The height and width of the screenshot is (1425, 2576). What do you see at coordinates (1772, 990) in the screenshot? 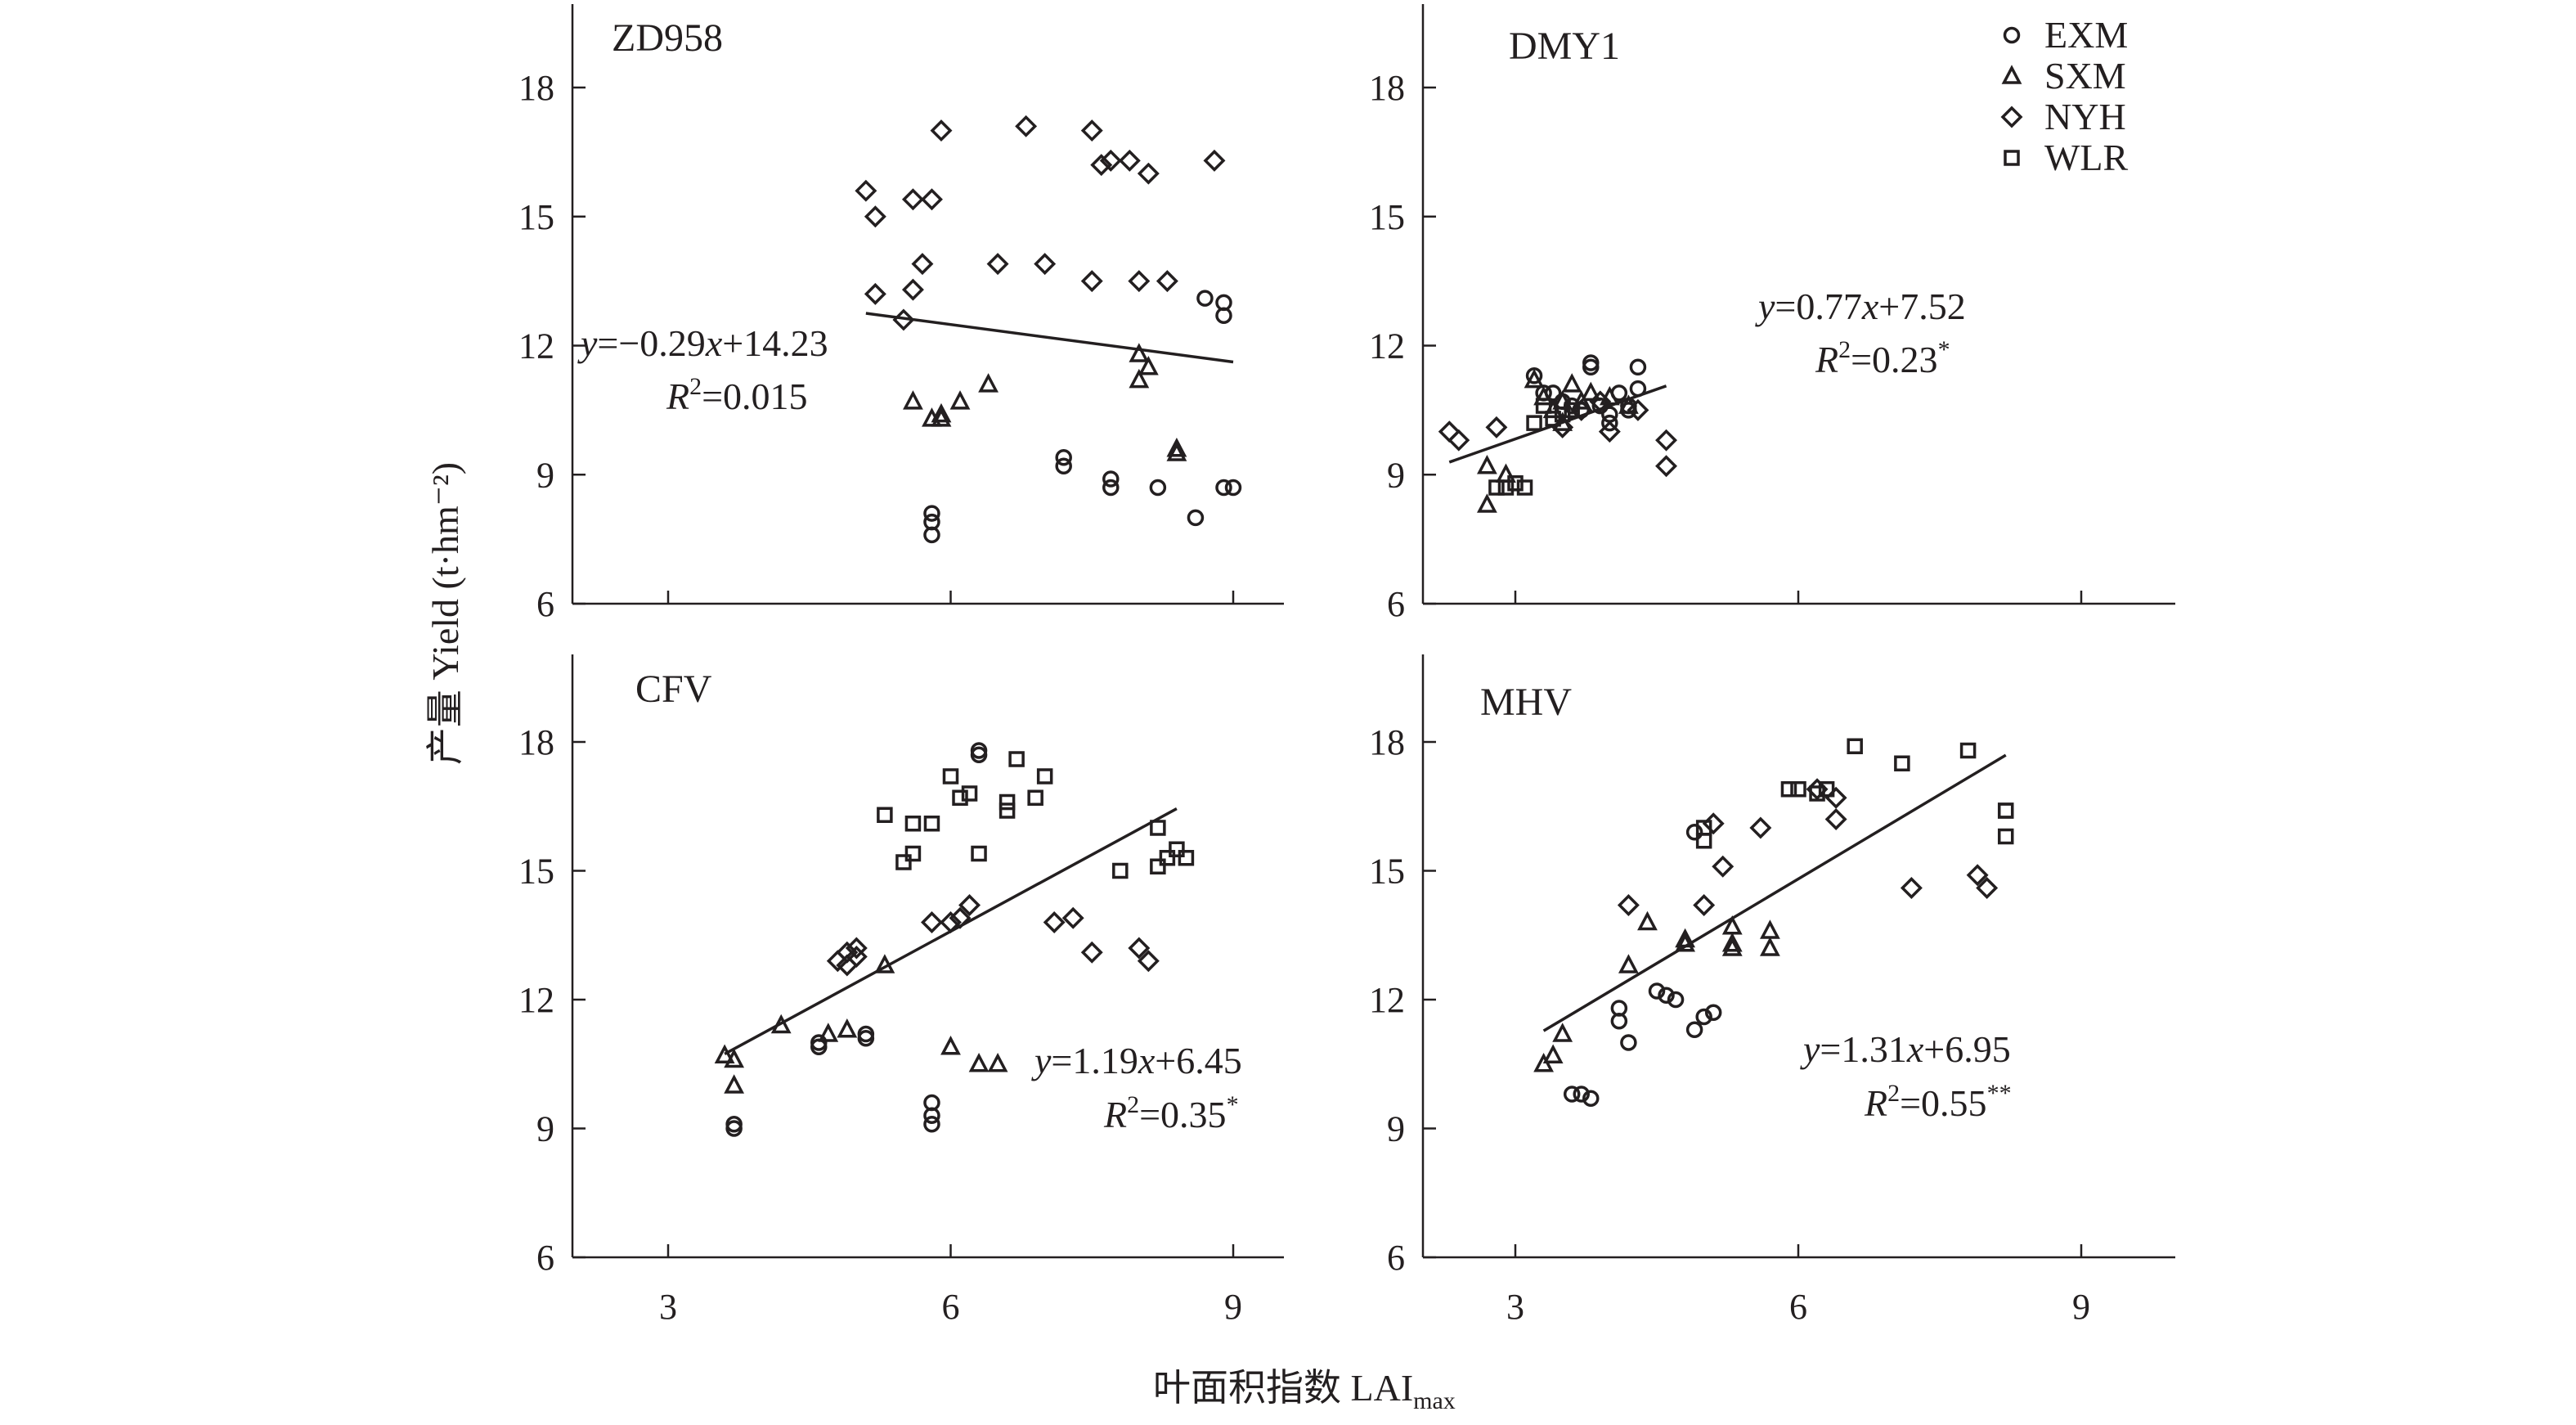
I see `panel-mhv: 6 9 12 15 18 3 6 9 MHV y=1.31x+6.95 R2=0.55**` at bounding box center [1772, 990].